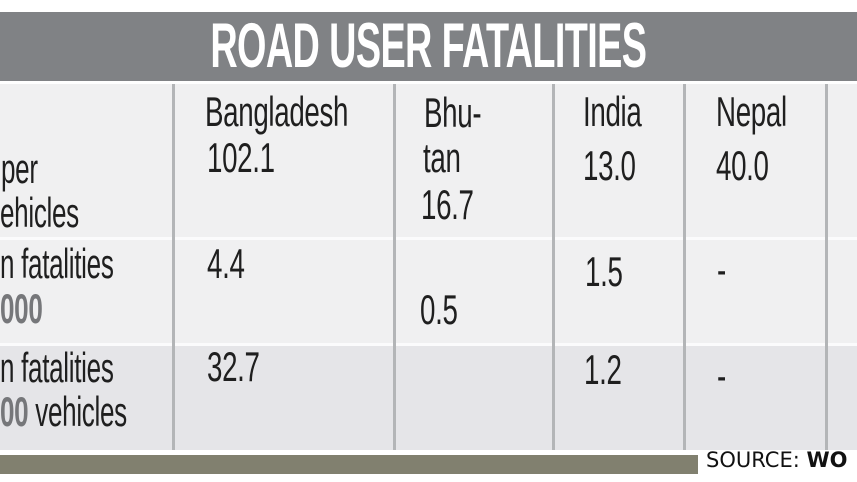 Image resolution: width=857 pixels, height=482 pixels. What do you see at coordinates (603, 369) in the screenshot?
I see `col-india-row3-value: 1.2` at bounding box center [603, 369].